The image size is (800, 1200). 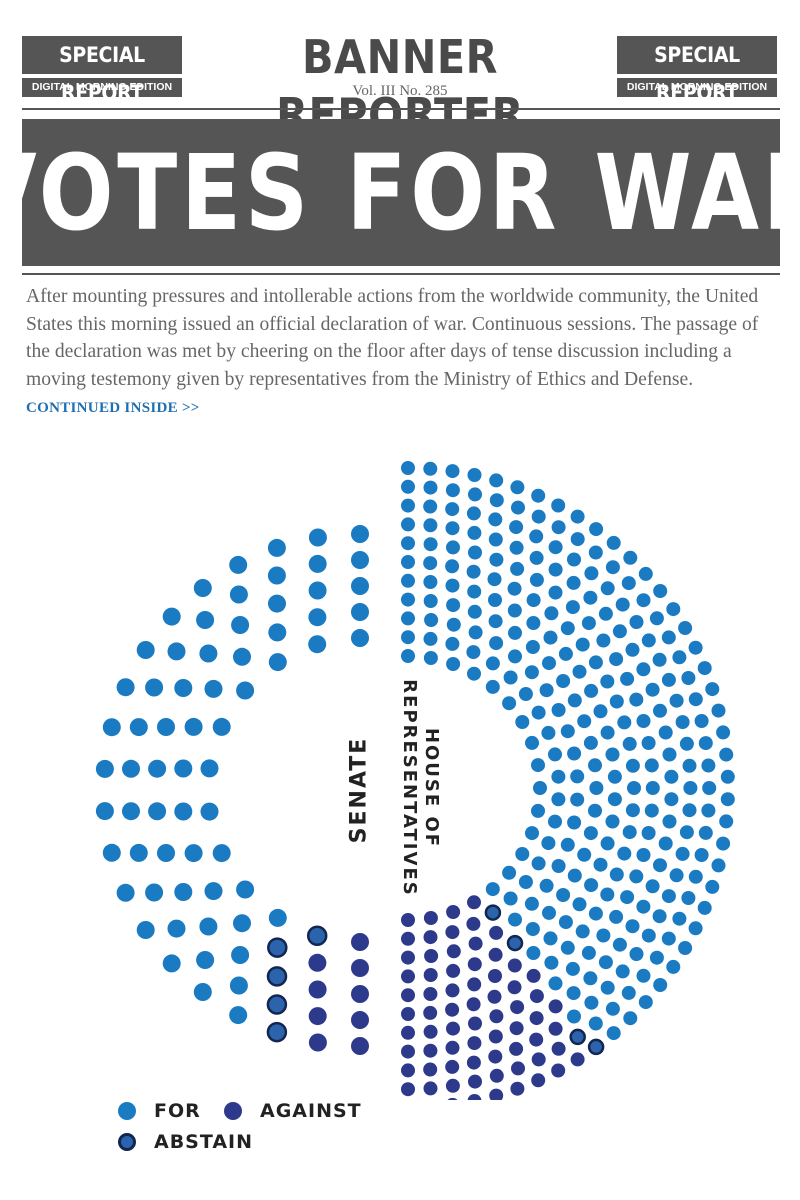 I want to click on legend-item-abstain: ABSTAIN, so click(x=185, y=1142).